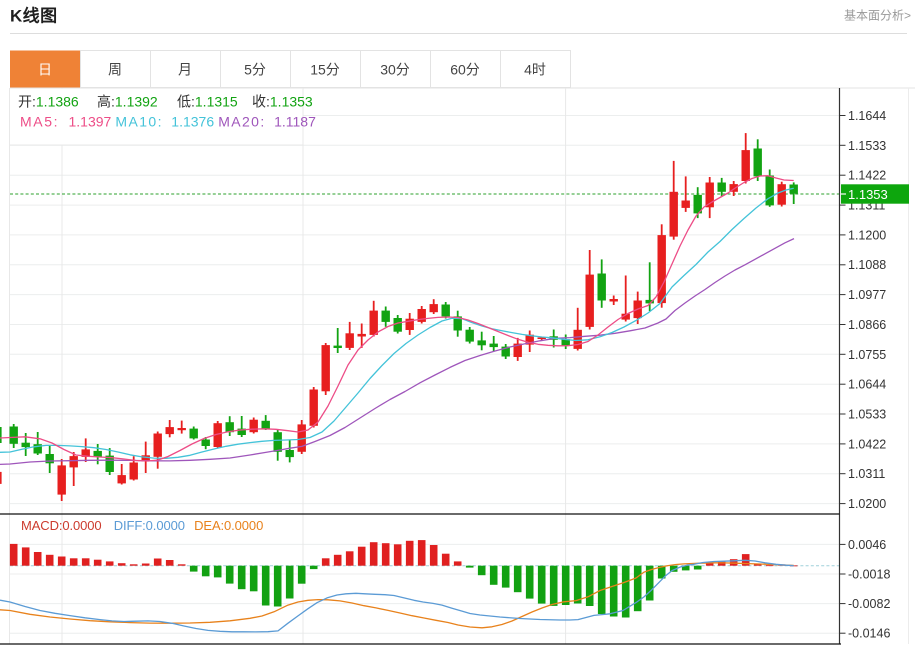 This screenshot has height=652, width=915. I want to click on svg-text: 0.0046, so click(867, 545).